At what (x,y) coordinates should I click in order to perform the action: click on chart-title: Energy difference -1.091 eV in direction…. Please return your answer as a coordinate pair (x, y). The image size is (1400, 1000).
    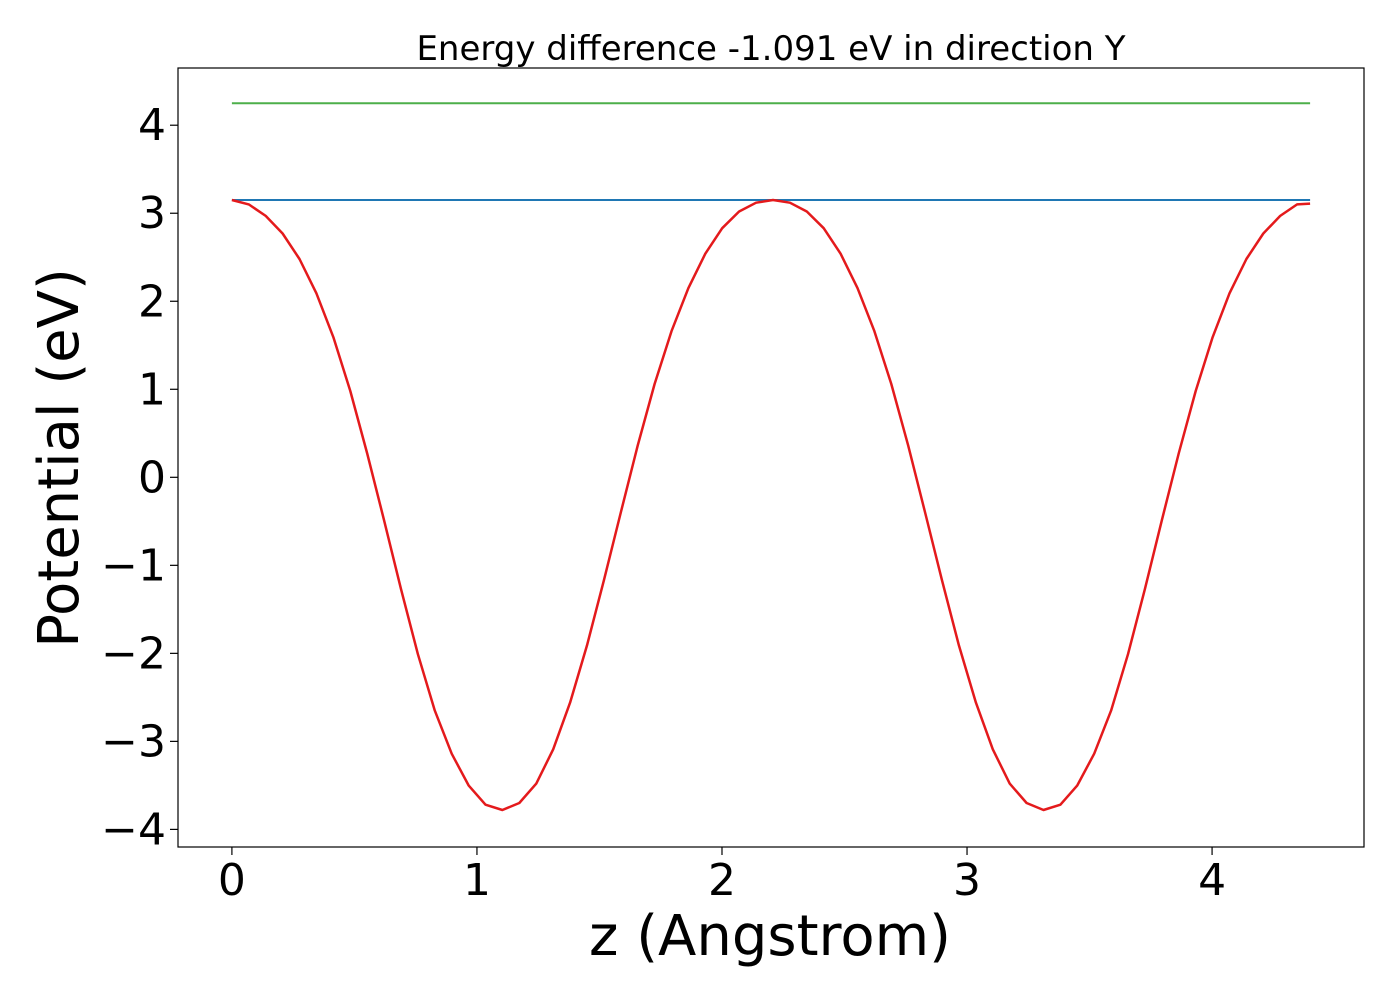
    Looking at the image, I should click on (770, 49).